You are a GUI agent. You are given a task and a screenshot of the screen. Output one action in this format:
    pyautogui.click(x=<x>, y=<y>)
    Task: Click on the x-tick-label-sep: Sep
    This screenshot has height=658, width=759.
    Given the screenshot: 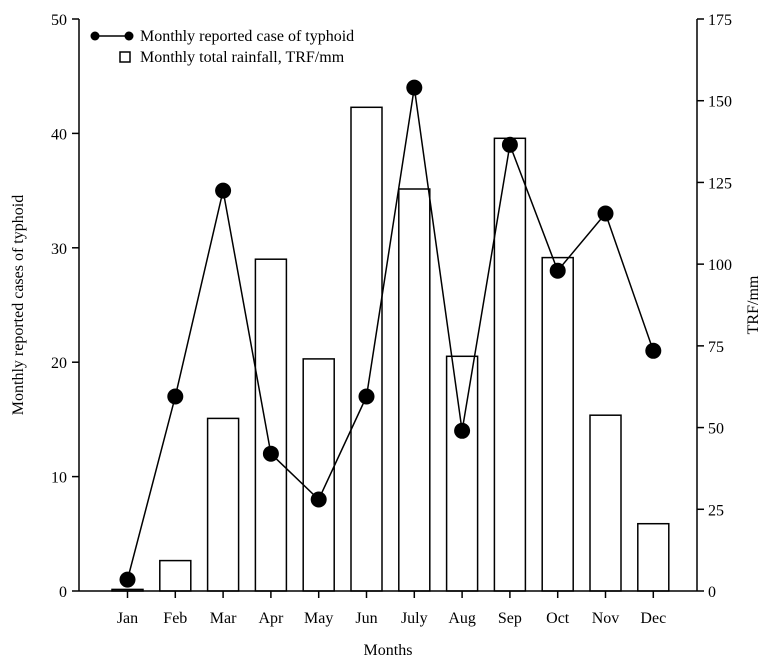 What is the action you would take?
    pyautogui.click(x=510, y=618)
    